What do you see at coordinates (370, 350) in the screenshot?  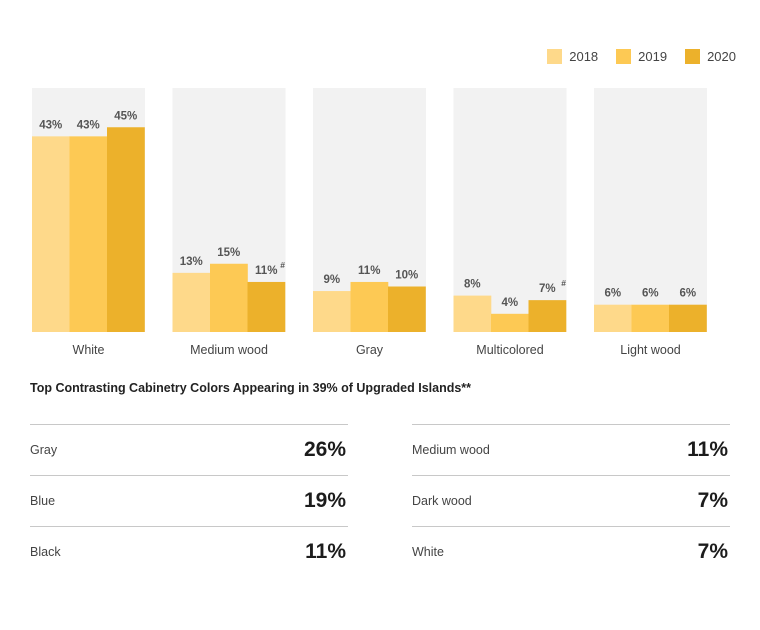 I see `category-label: Gray` at bounding box center [370, 350].